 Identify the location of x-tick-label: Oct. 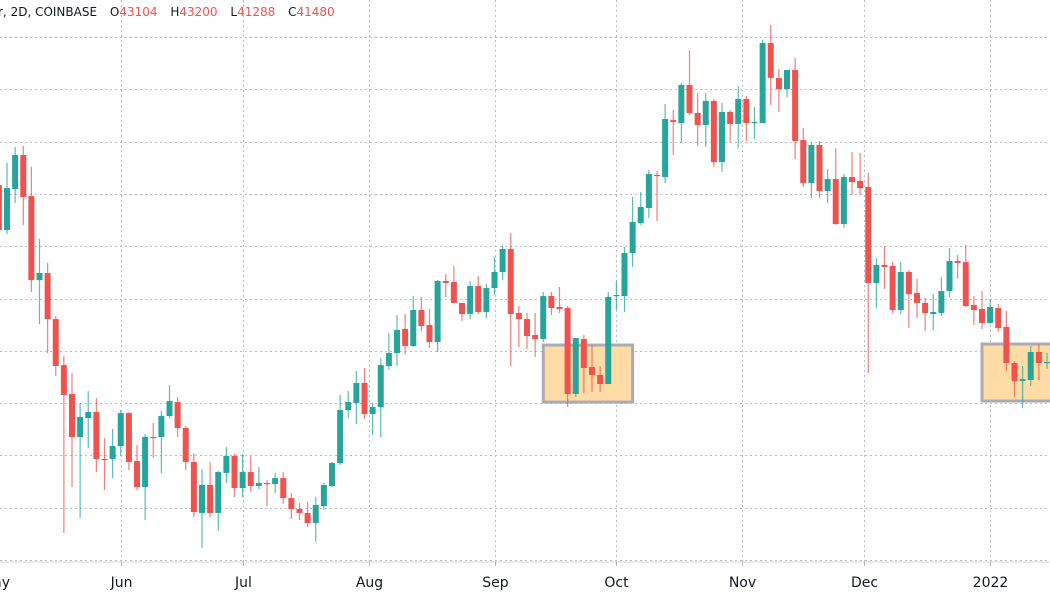
(616, 583).